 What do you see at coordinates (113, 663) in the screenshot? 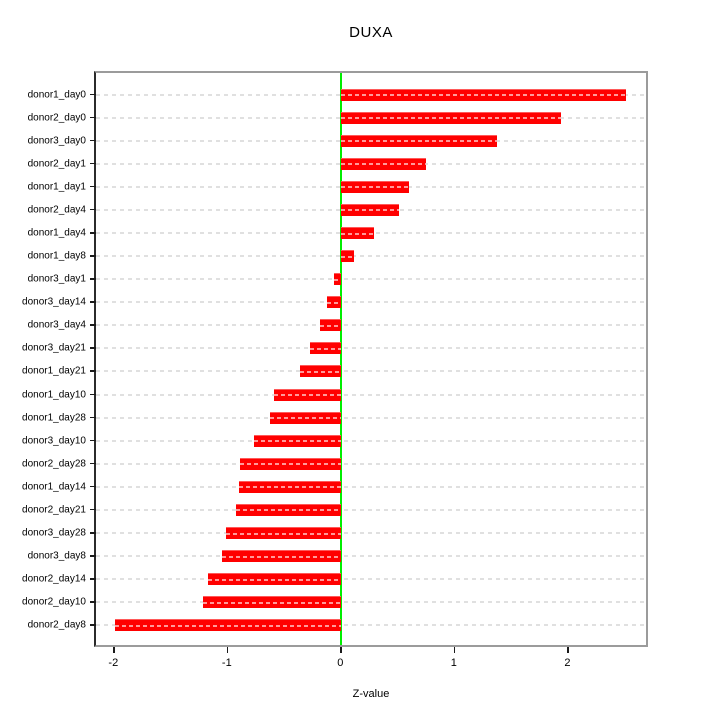
I see `x-axis-tick-label: -2` at bounding box center [113, 663].